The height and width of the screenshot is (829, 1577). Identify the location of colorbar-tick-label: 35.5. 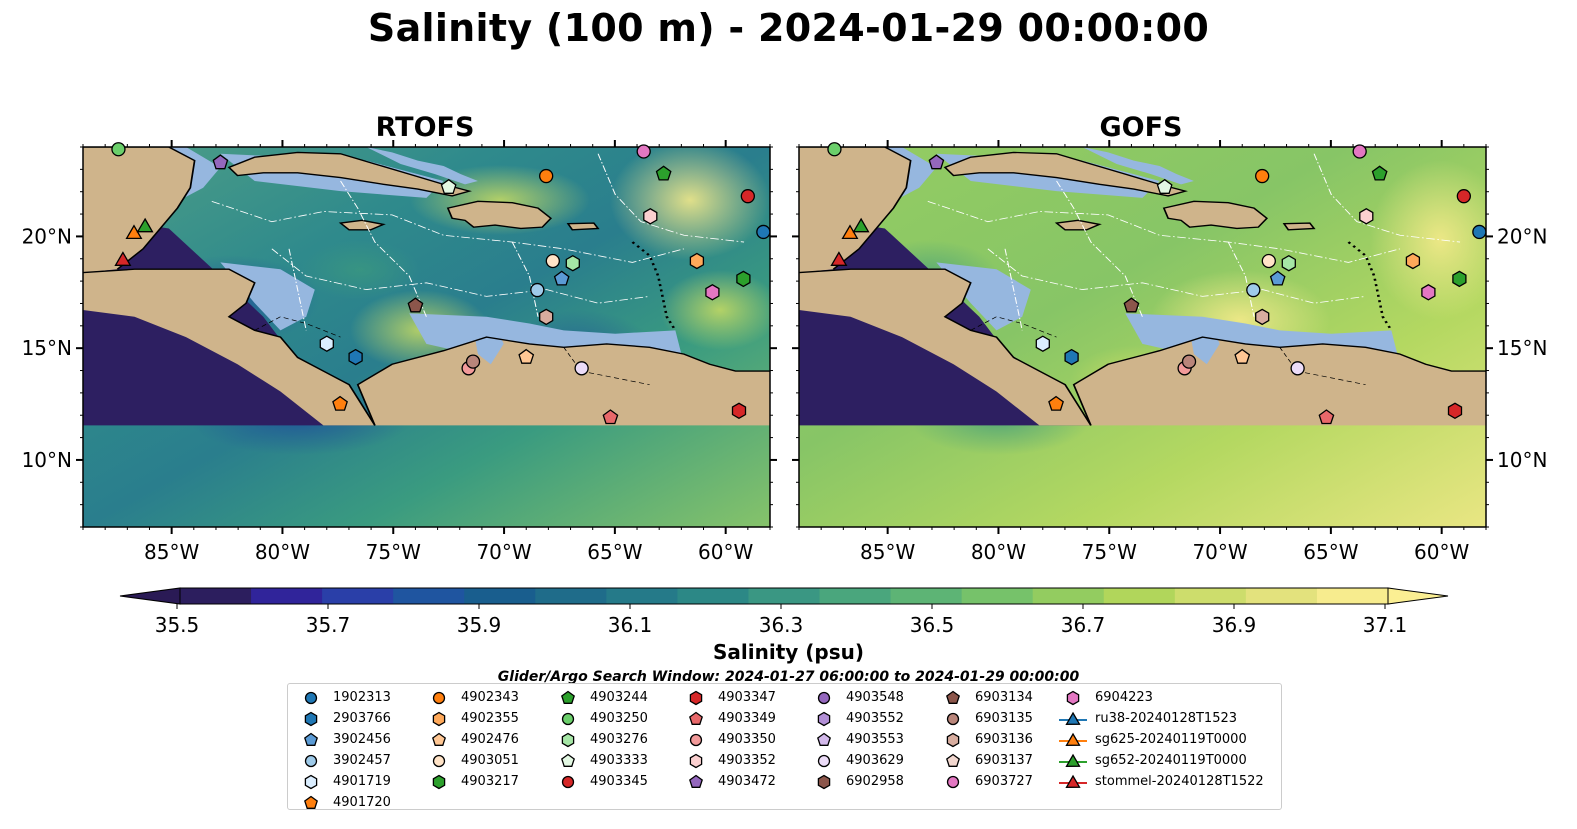
(177, 625).